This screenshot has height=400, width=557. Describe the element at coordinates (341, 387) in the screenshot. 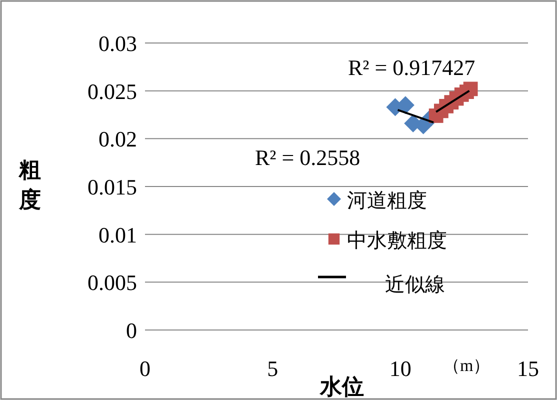

I see `x-axis-title: 水位` at that location.